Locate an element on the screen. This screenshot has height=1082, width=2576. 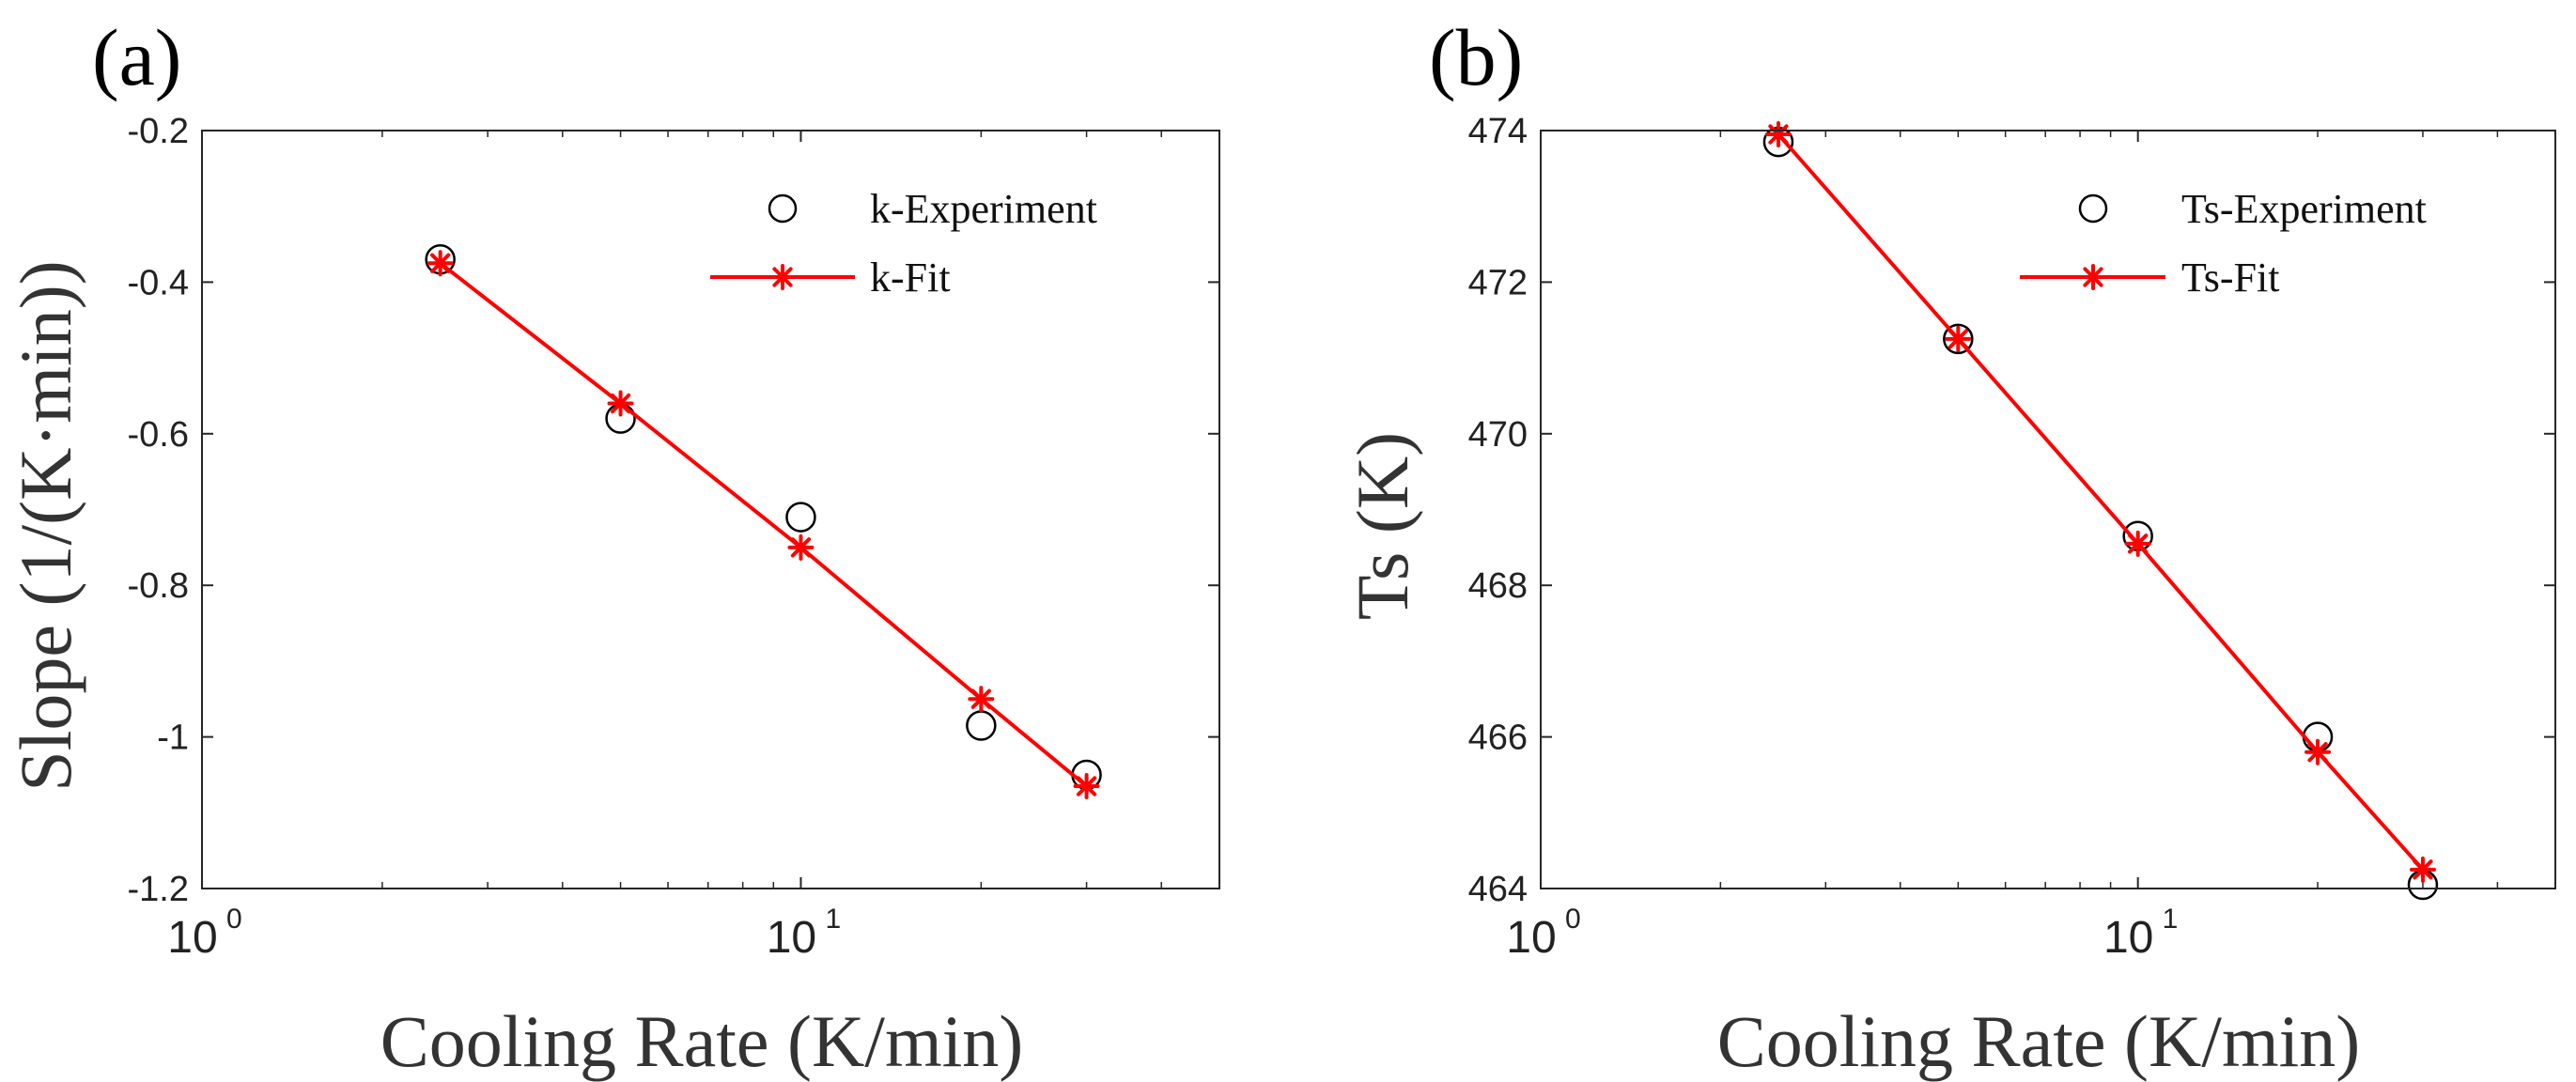
legend-label: k-Experiment is located at coordinates (984, 209).